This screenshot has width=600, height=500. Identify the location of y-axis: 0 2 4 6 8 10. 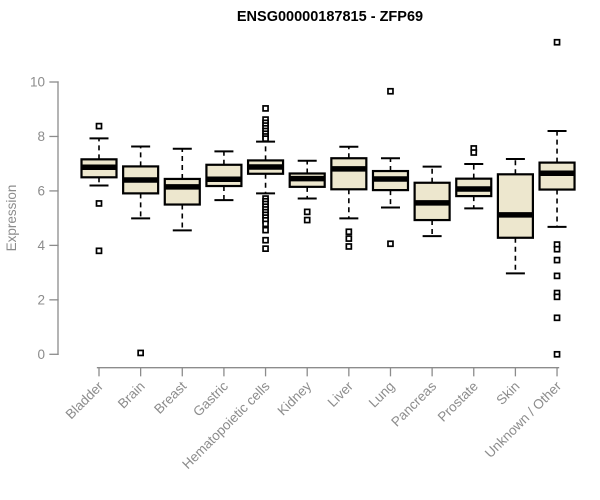
(44, 218).